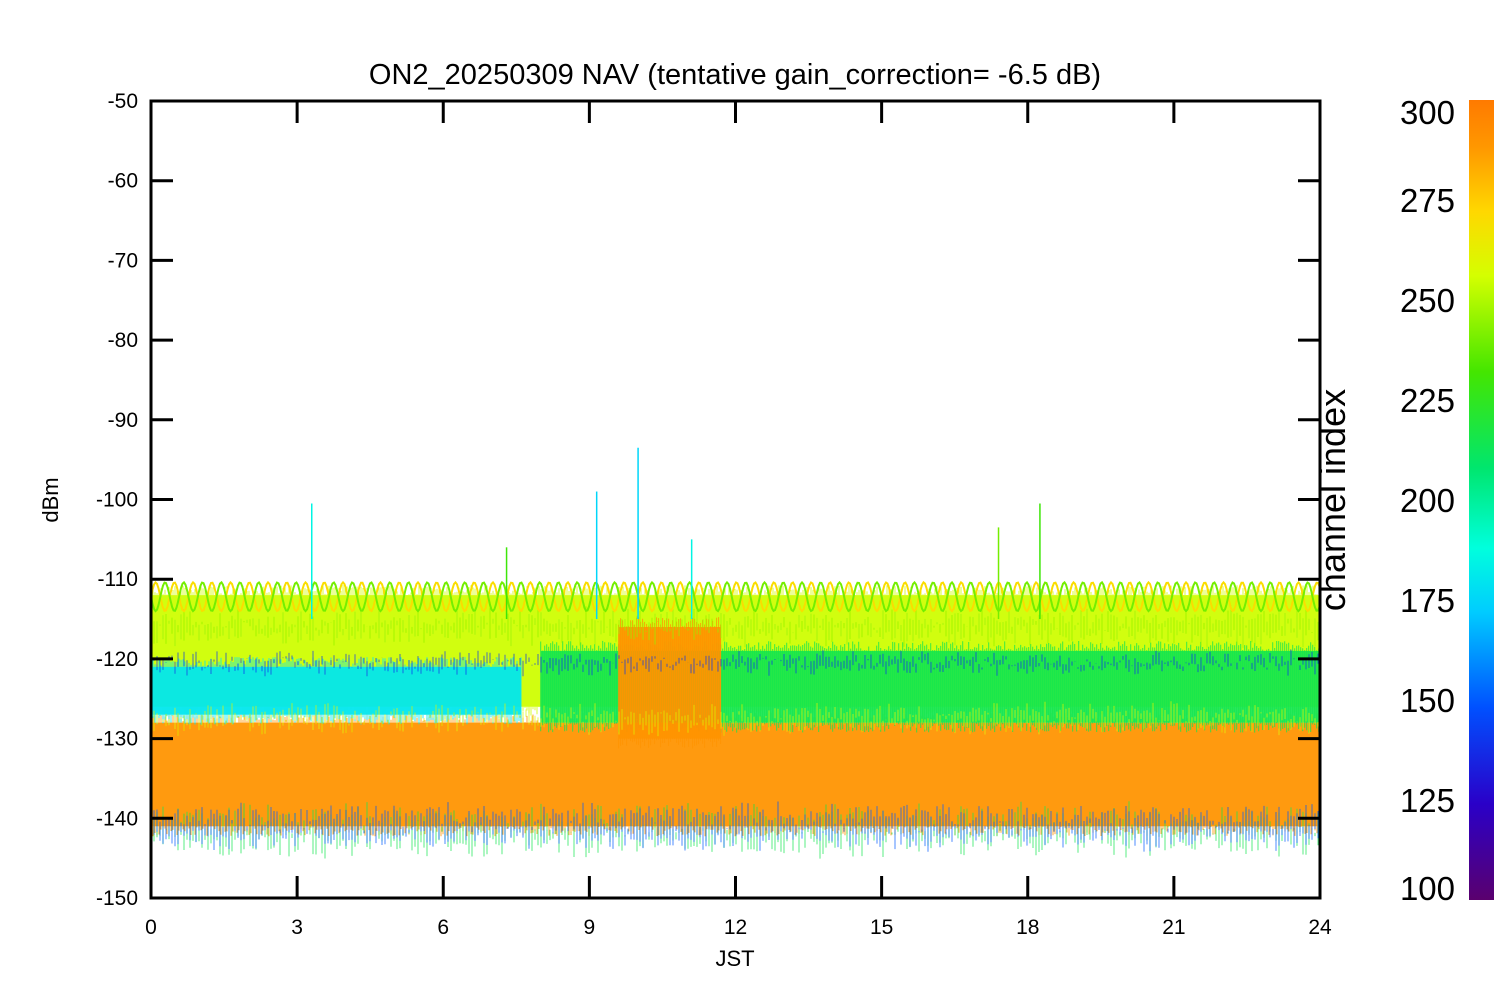 The image size is (1500, 1000). What do you see at coordinates (50, 499) in the screenshot?
I see `y-axis-title: dBm` at bounding box center [50, 499].